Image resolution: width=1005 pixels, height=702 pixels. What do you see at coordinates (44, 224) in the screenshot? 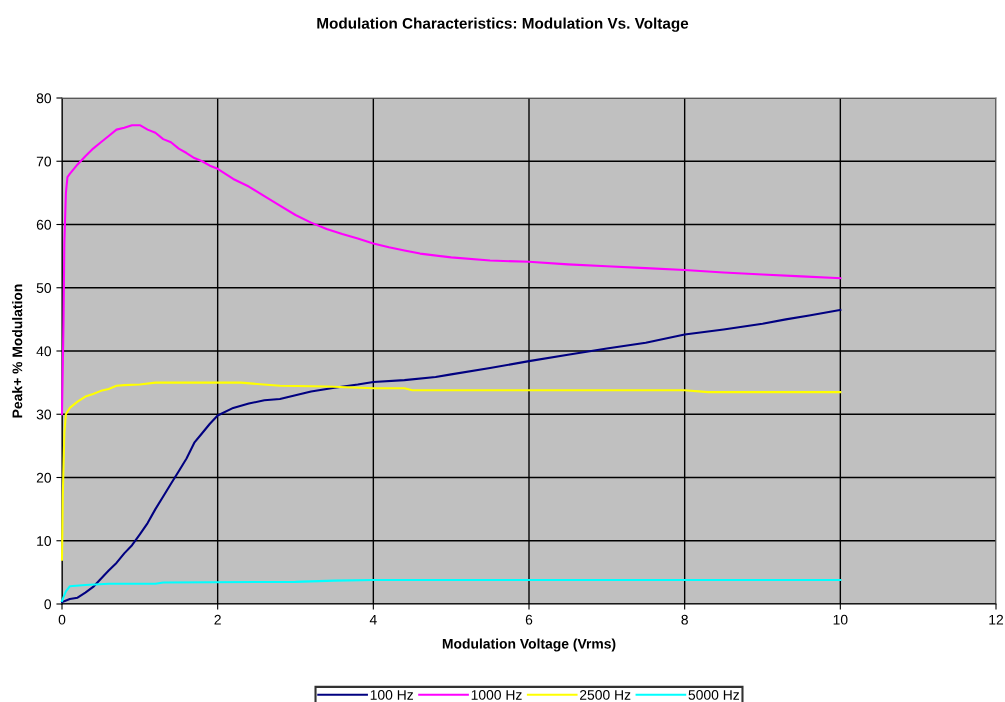
I see `y-tick-label: 60` at bounding box center [44, 224].